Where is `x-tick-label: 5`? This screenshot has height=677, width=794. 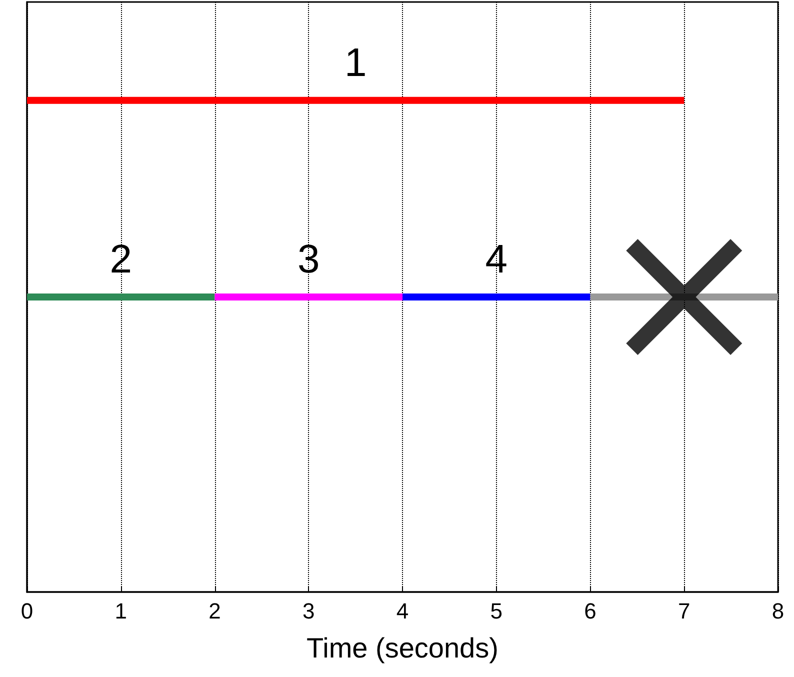 x-tick-label: 5 is located at coordinates (496, 611).